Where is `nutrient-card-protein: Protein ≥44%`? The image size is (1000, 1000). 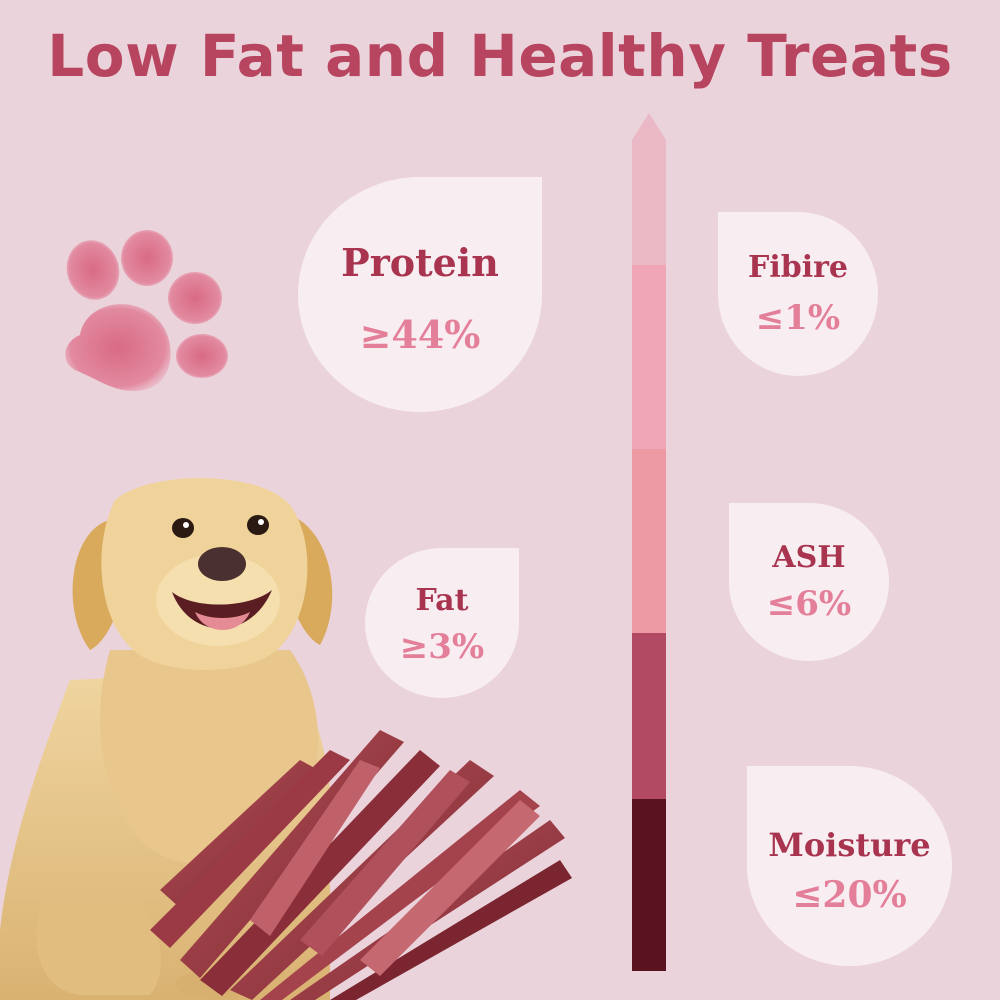 nutrient-card-protein: Protein ≥44% is located at coordinates (420, 294).